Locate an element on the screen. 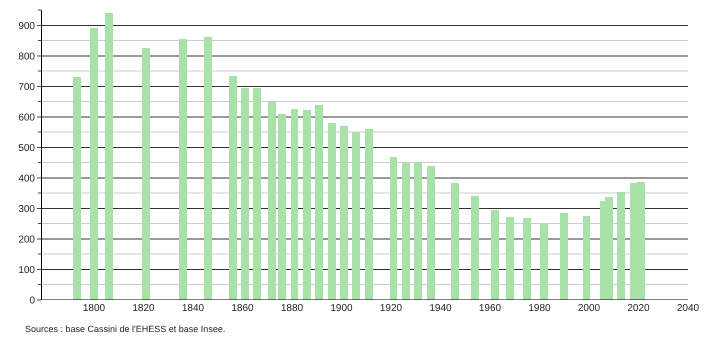 This screenshot has width=710, height=340. x-tick-label: 2020 is located at coordinates (638, 308).